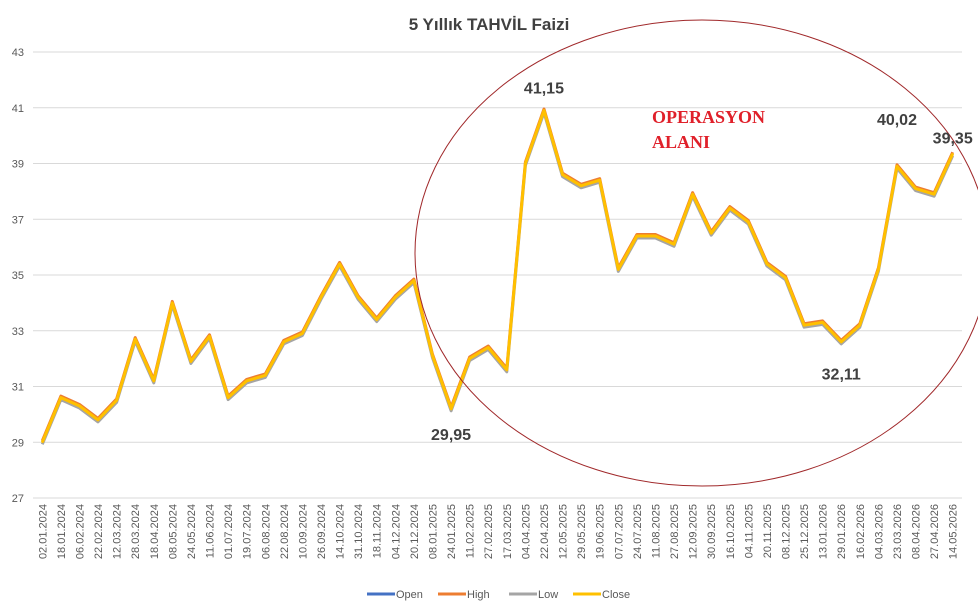  What do you see at coordinates (508, 531) in the screenshot?
I see `x-tick-label: 17.03.2025` at bounding box center [508, 531].